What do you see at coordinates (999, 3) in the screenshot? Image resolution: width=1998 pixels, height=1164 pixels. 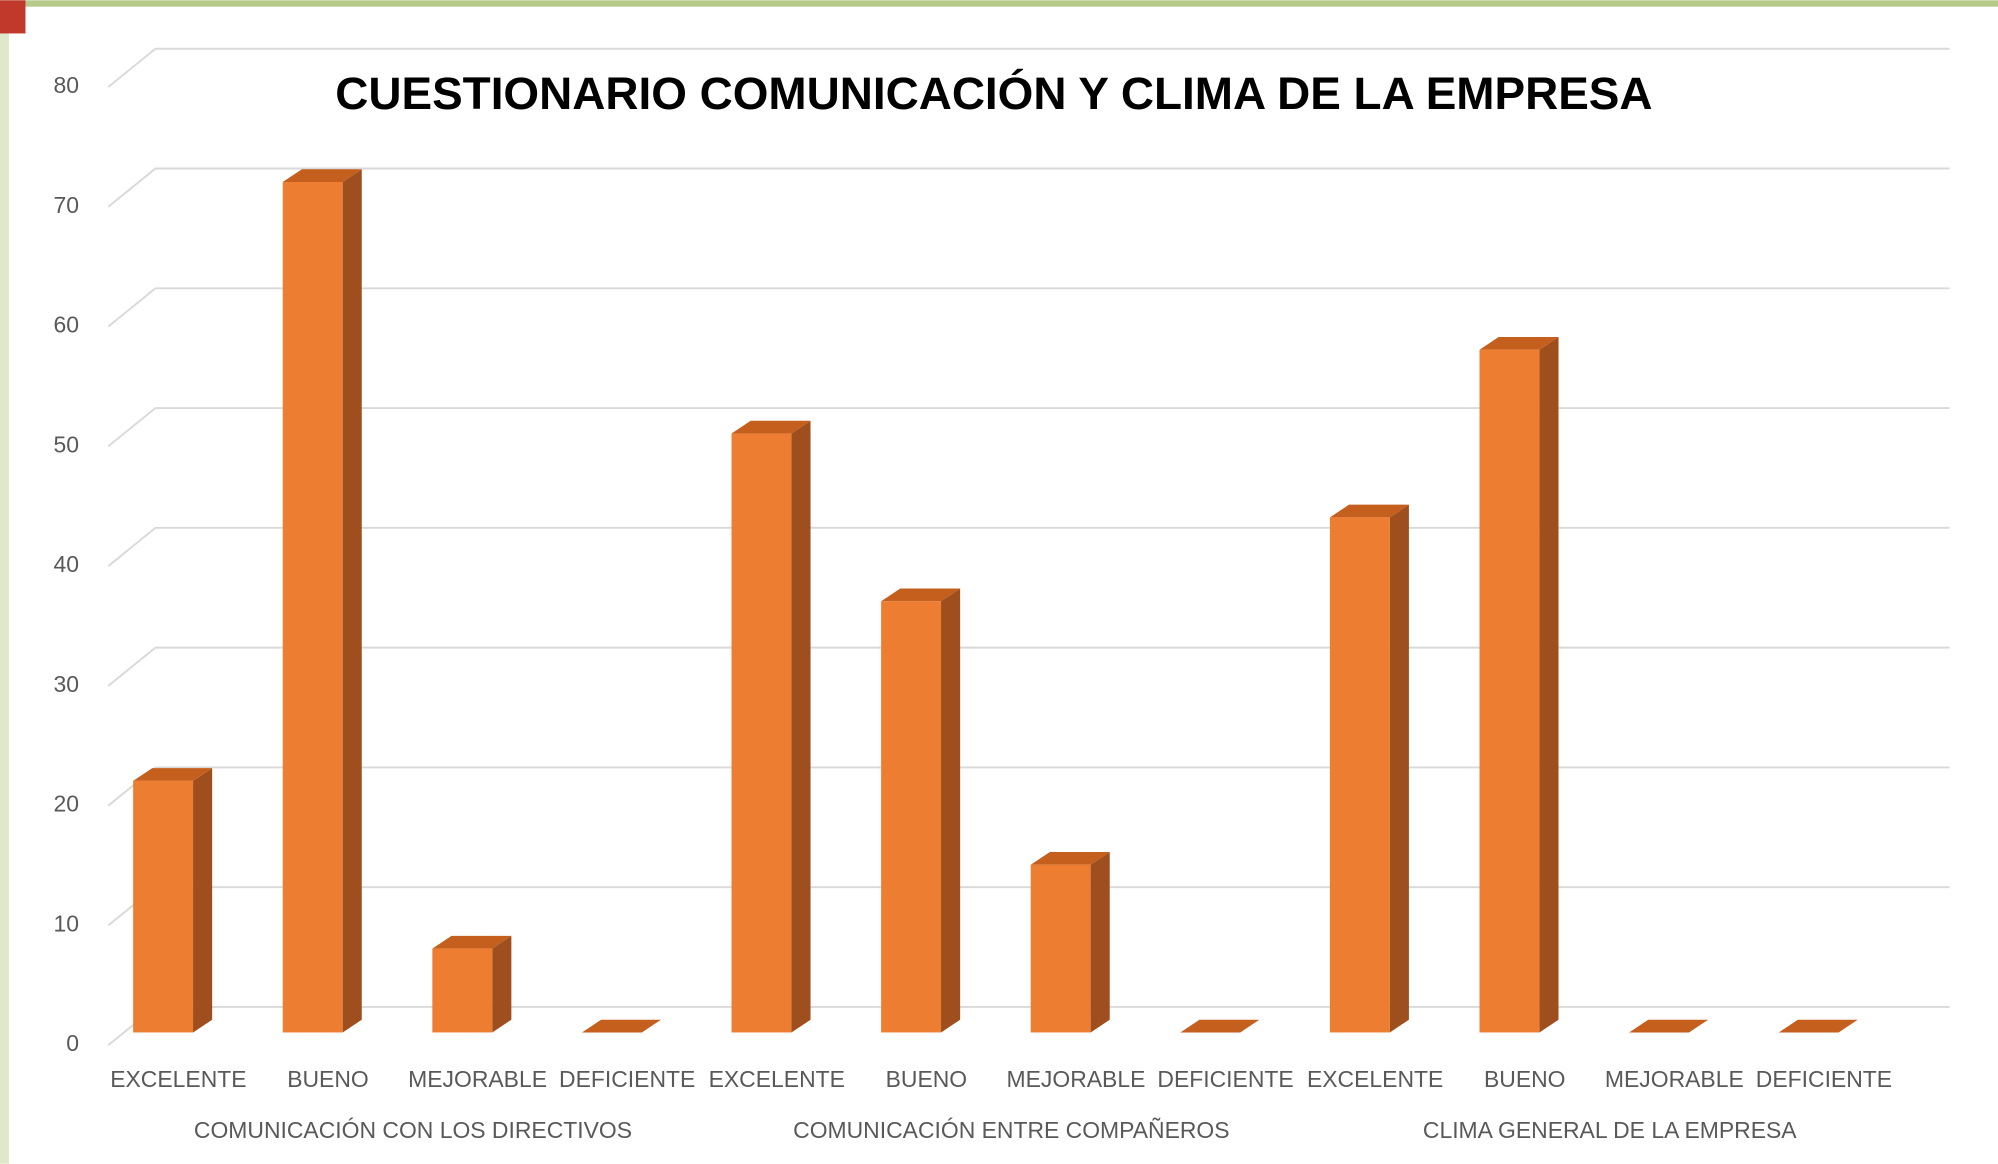 I see `top-border` at bounding box center [999, 3].